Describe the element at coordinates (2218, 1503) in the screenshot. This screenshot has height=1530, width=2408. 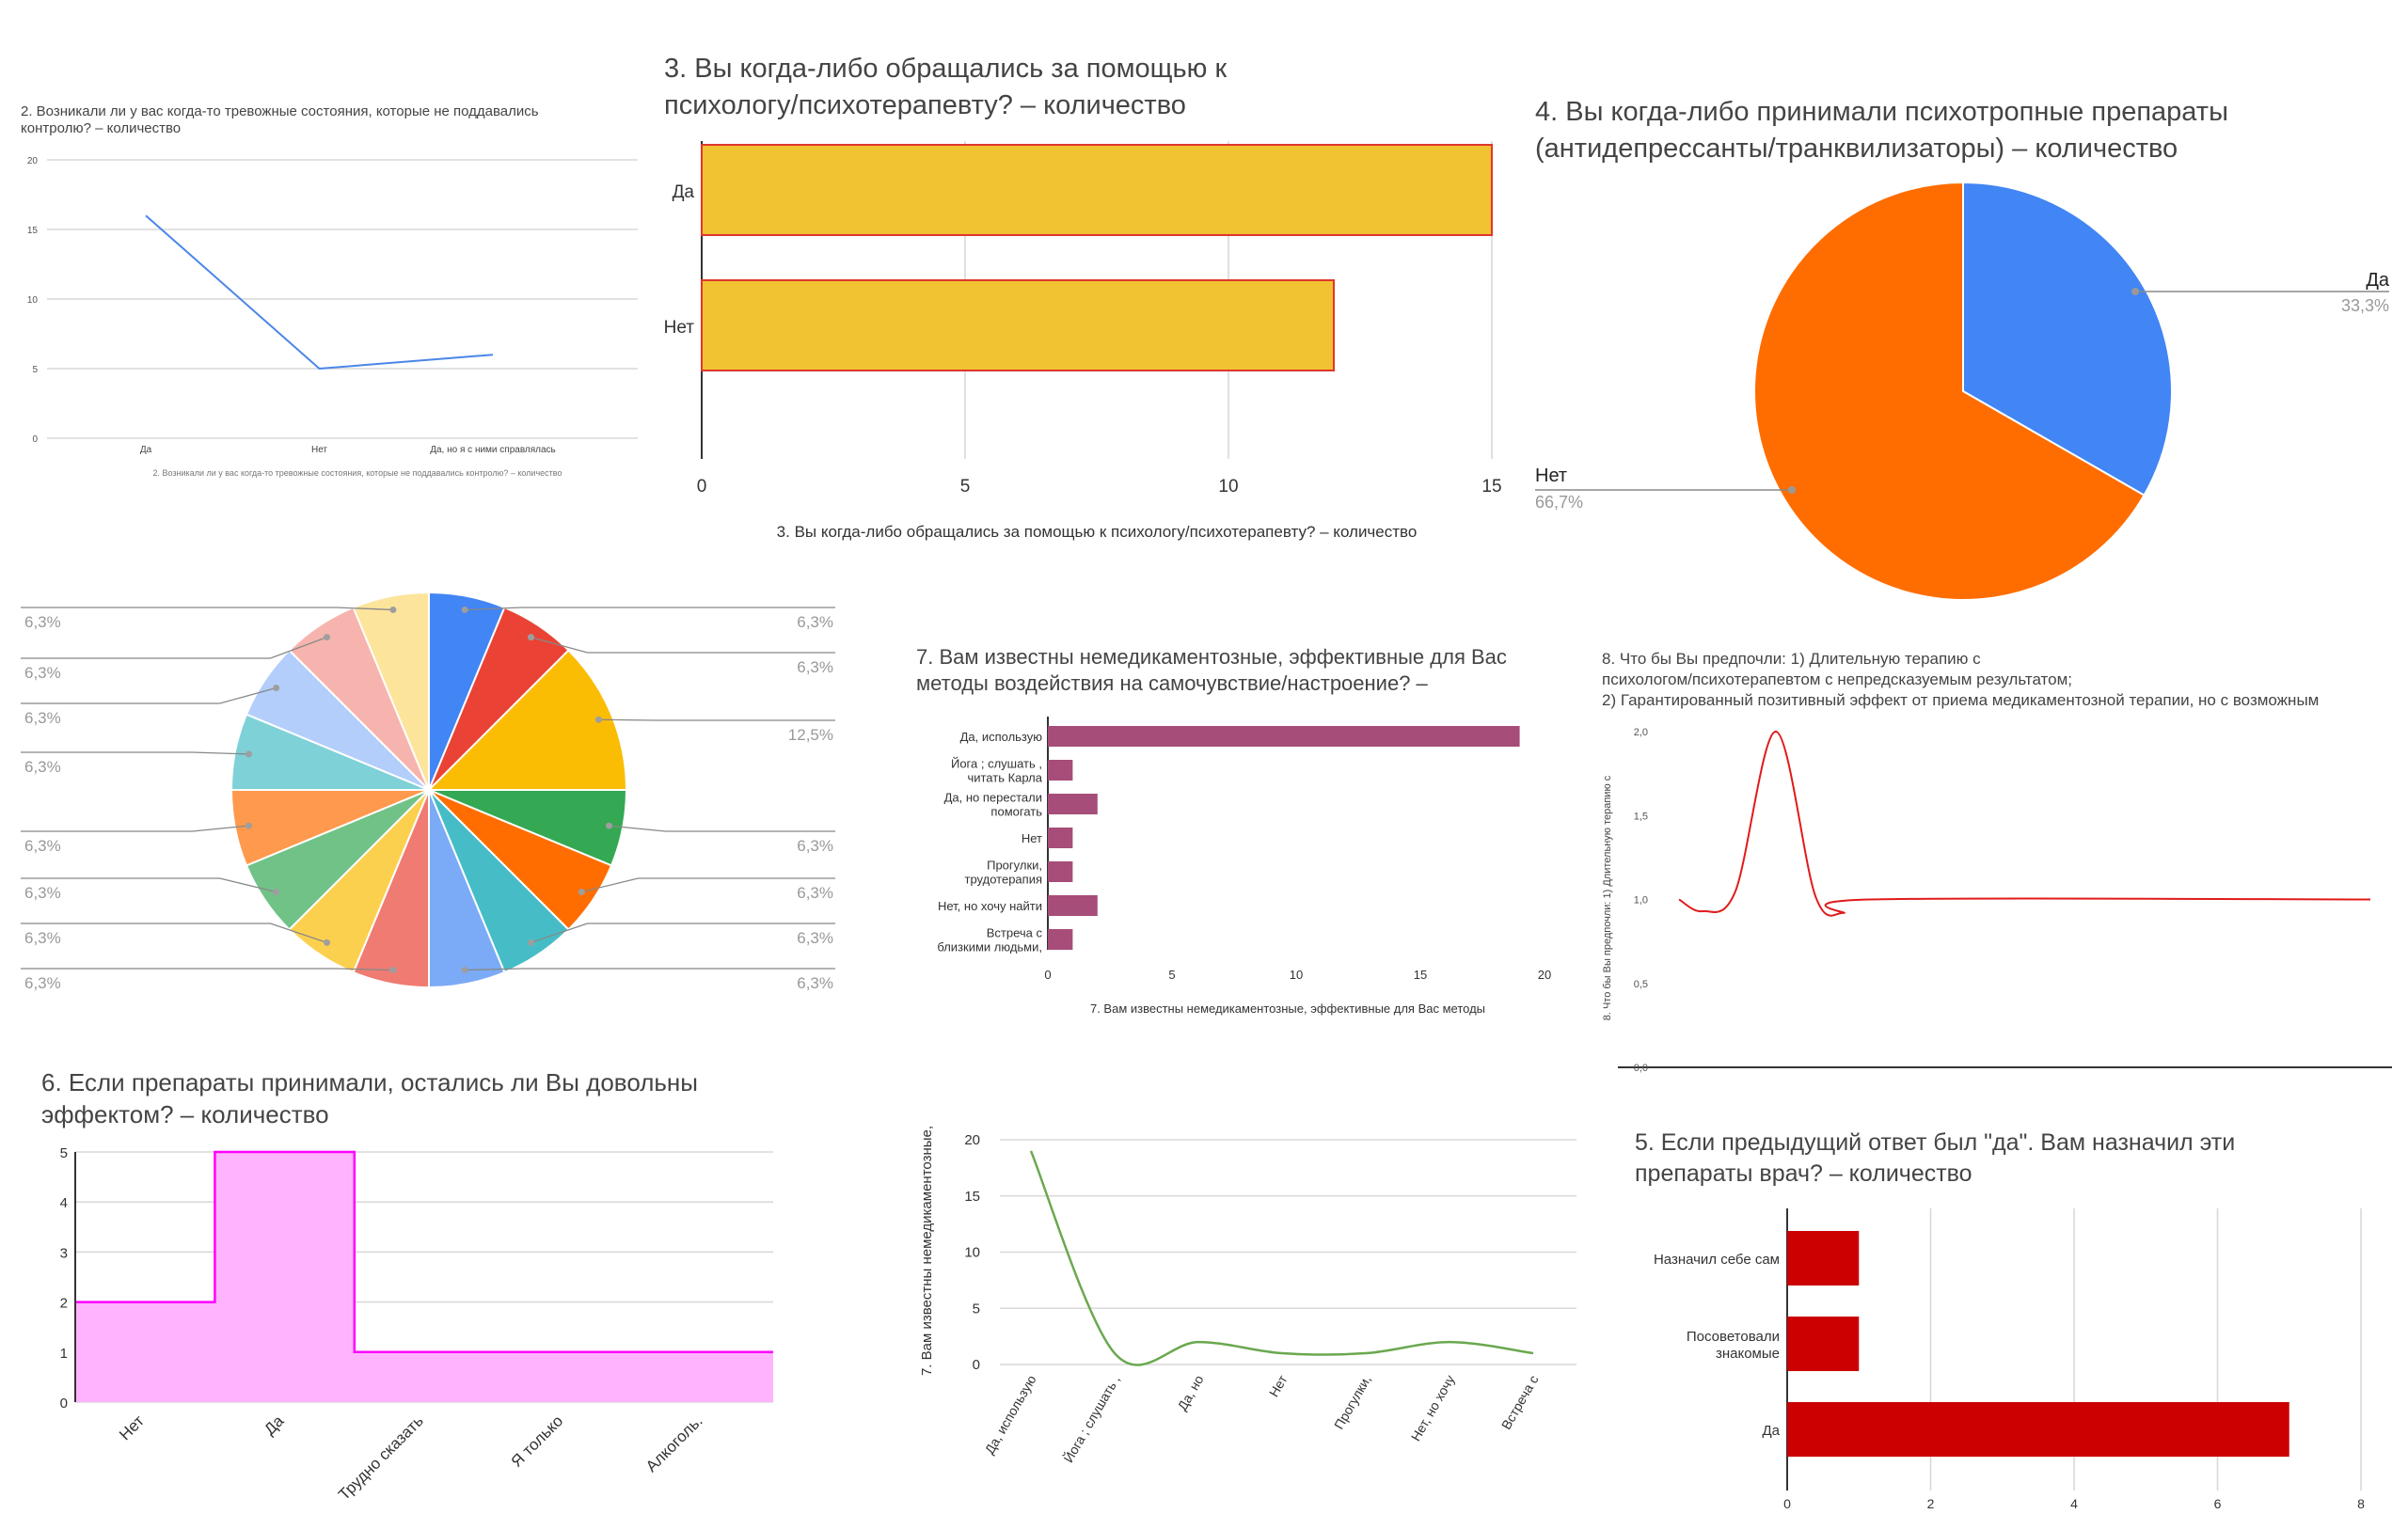
I see `chart5-x-tick-label: 6` at that location.